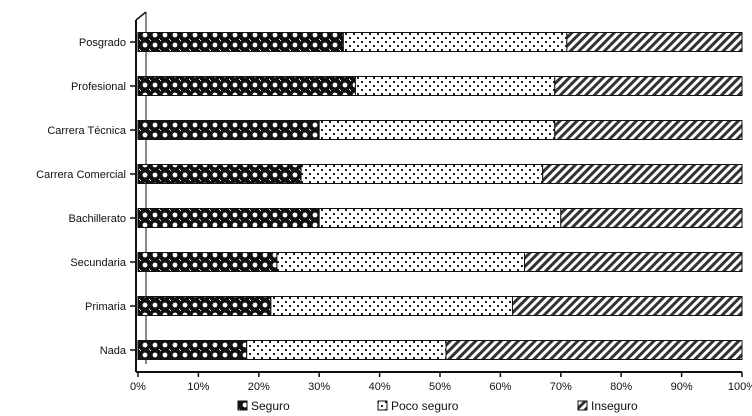  Describe the element at coordinates (642, 174) in the screenshot. I see `bar-segment-inseguro-carrera-comercial` at that location.